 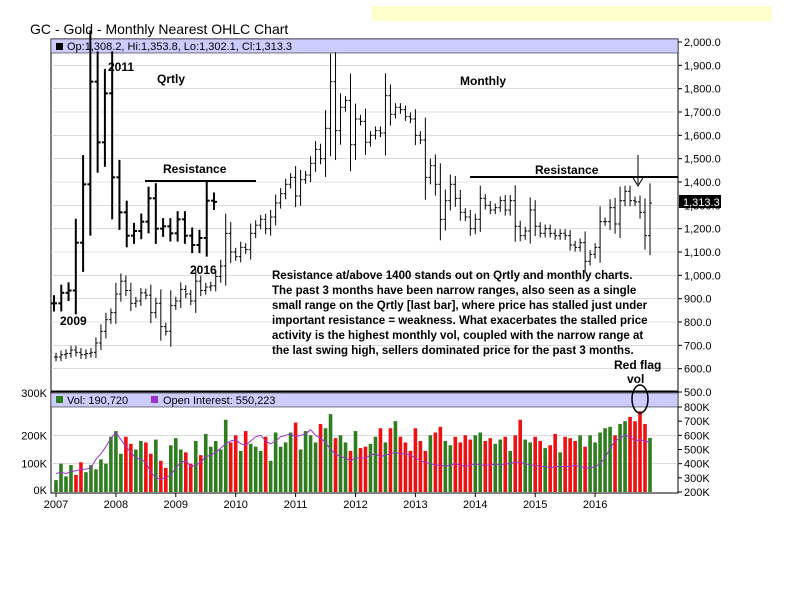 What do you see at coordinates (702, 113) in the screenshot?
I see `price-tick-label: 1,700.0` at bounding box center [702, 113].